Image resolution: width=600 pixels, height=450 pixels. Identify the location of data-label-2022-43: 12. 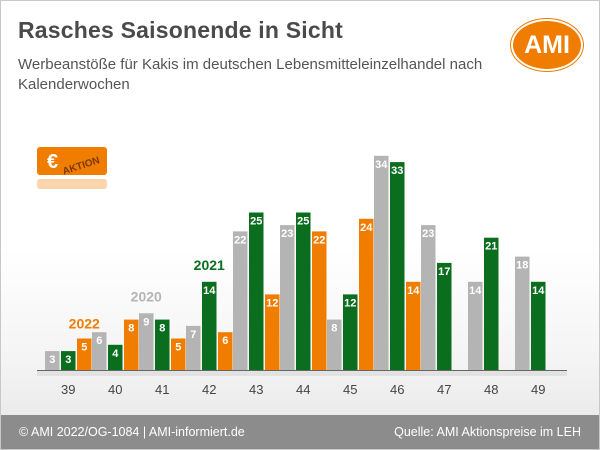
(272, 303).